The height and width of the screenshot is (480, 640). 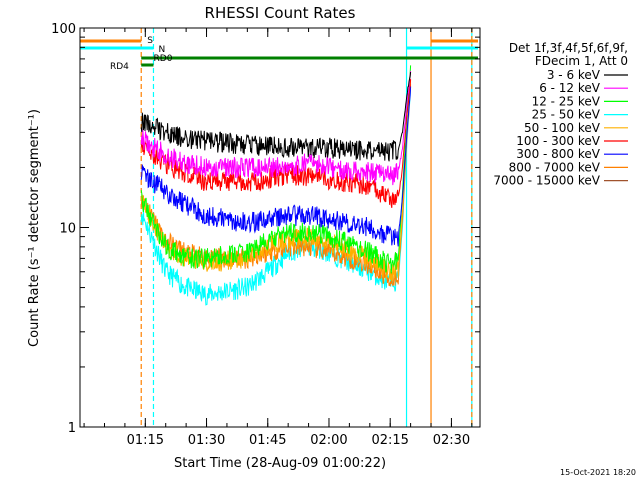 What do you see at coordinates (162, 50) in the screenshot?
I see `flag-label: N` at bounding box center [162, 50].